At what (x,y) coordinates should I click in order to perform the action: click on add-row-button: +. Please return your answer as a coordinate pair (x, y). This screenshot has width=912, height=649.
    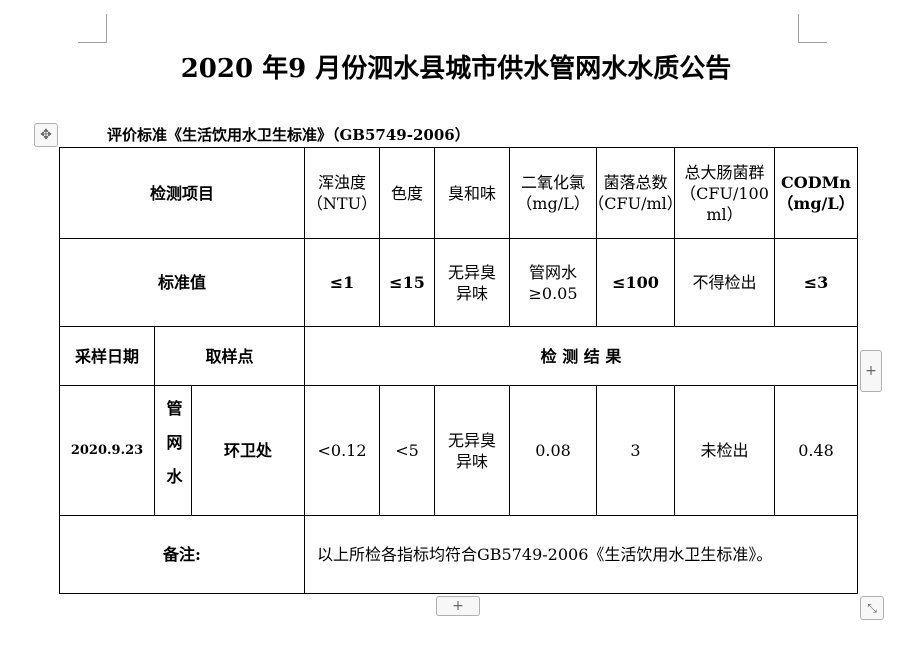
    Looking at the image, I should click on (458, 606).